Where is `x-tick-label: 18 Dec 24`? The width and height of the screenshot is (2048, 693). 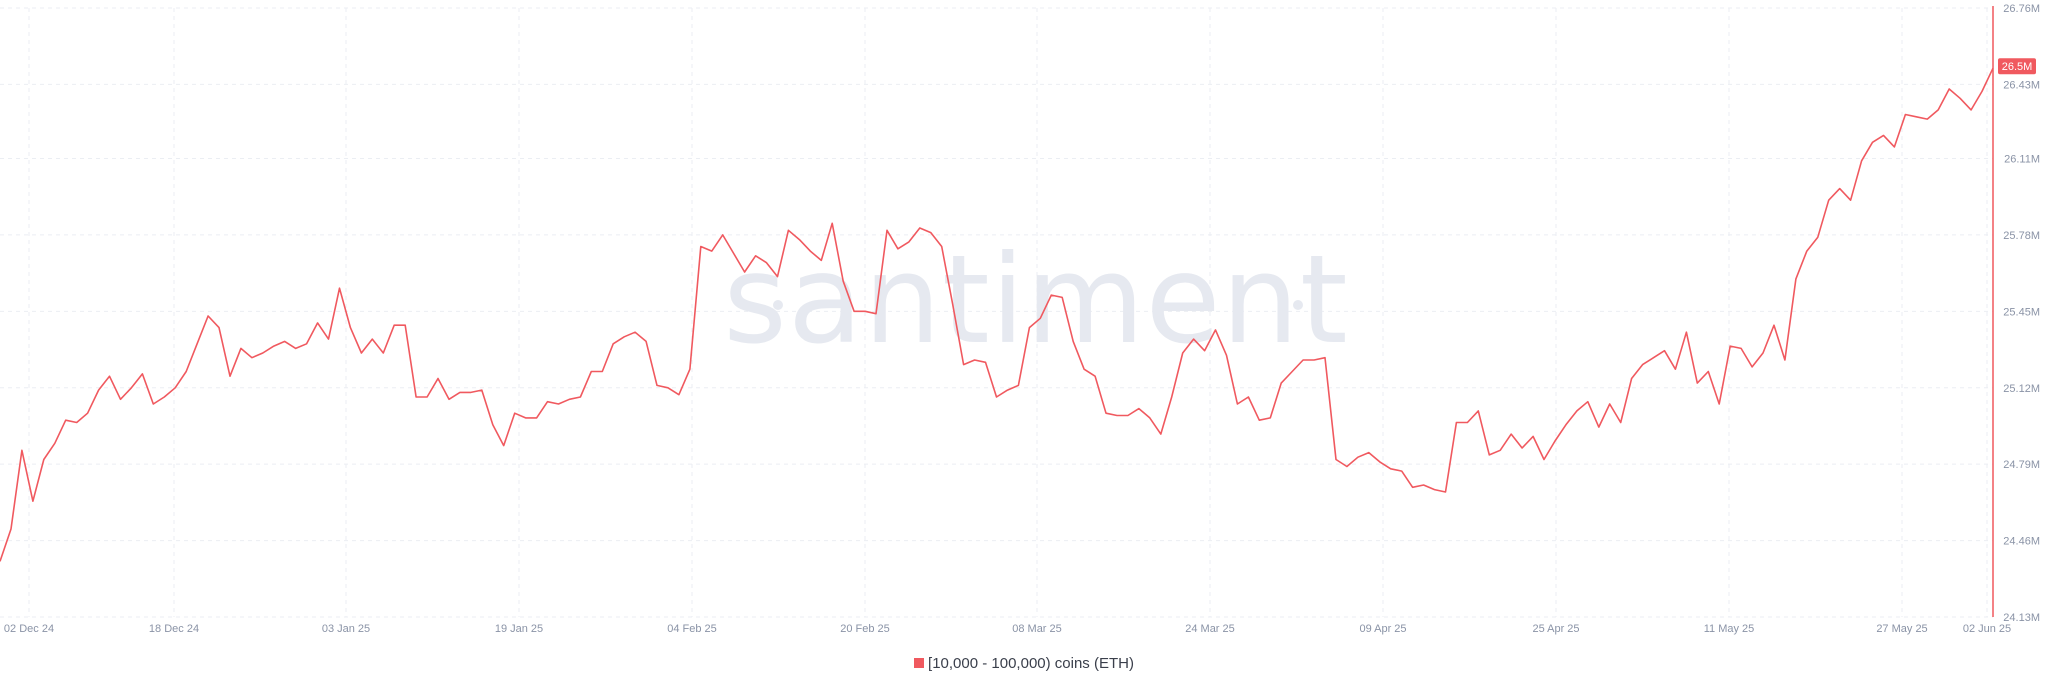
x-tick-label: 18 Dec 24 is located at coordinates (174, 629).